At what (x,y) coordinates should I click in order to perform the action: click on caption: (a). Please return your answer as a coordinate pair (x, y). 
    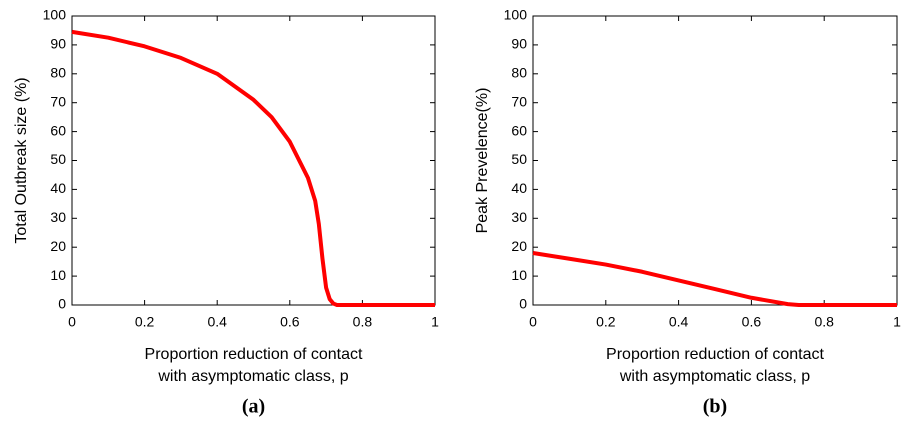
    Looking at the image, I should click on (253, 407).